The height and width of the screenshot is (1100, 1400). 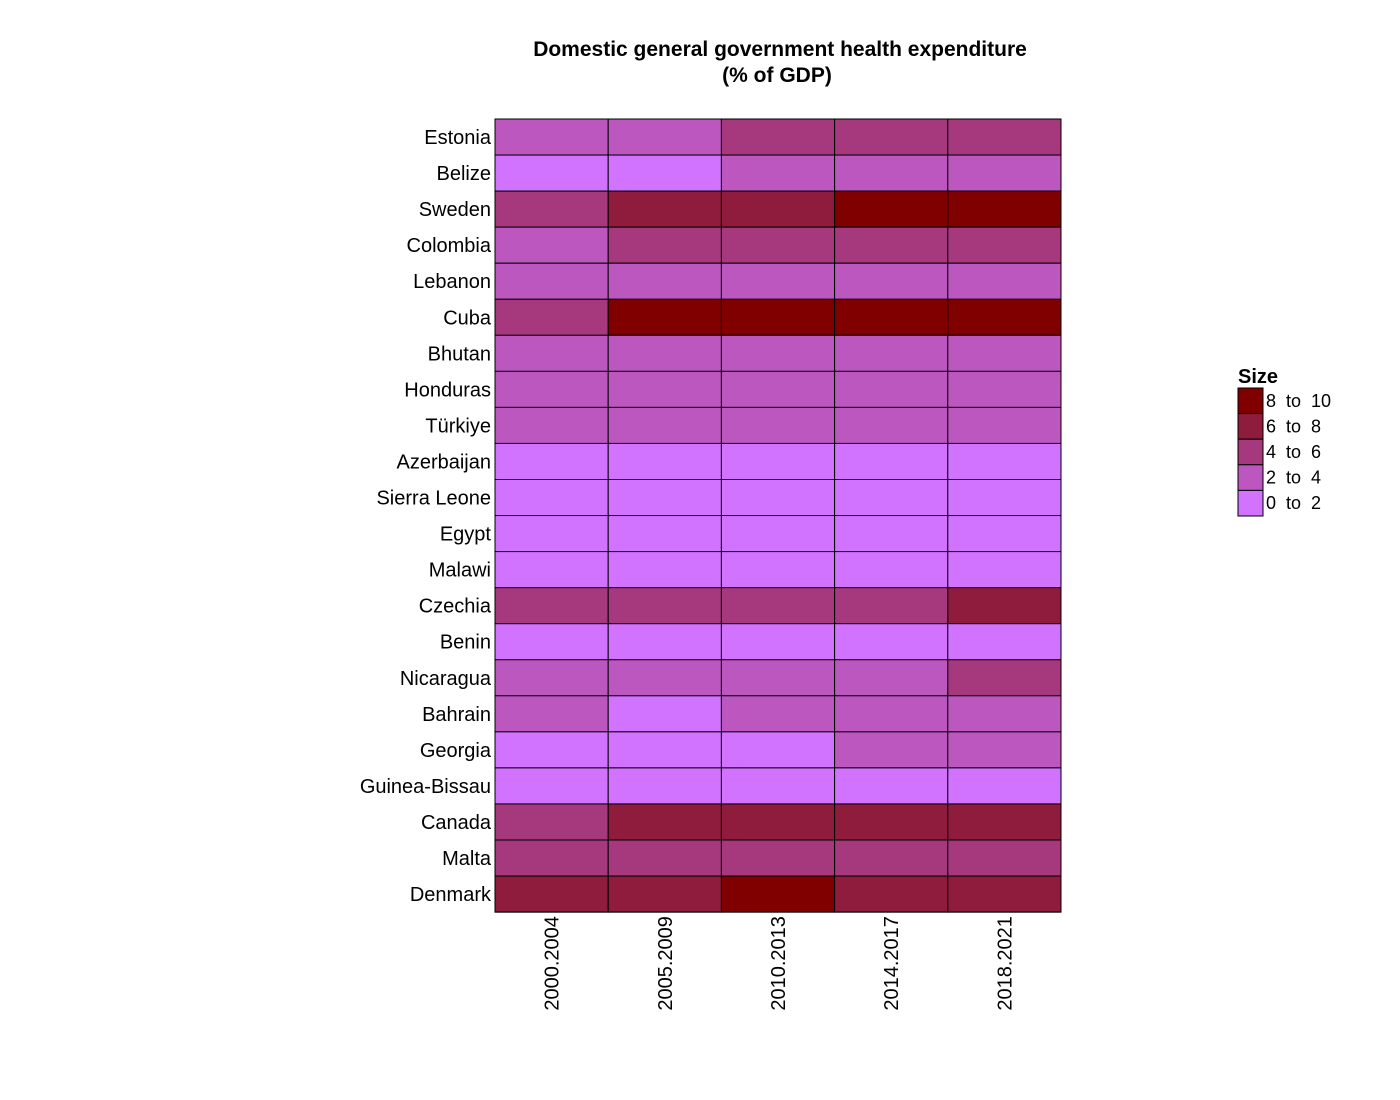 What do you see at coordinates (891, 750) in the screenshot?
I see `heatmap-cell-georgia-2014-2017` at bounding box center [891, 750].